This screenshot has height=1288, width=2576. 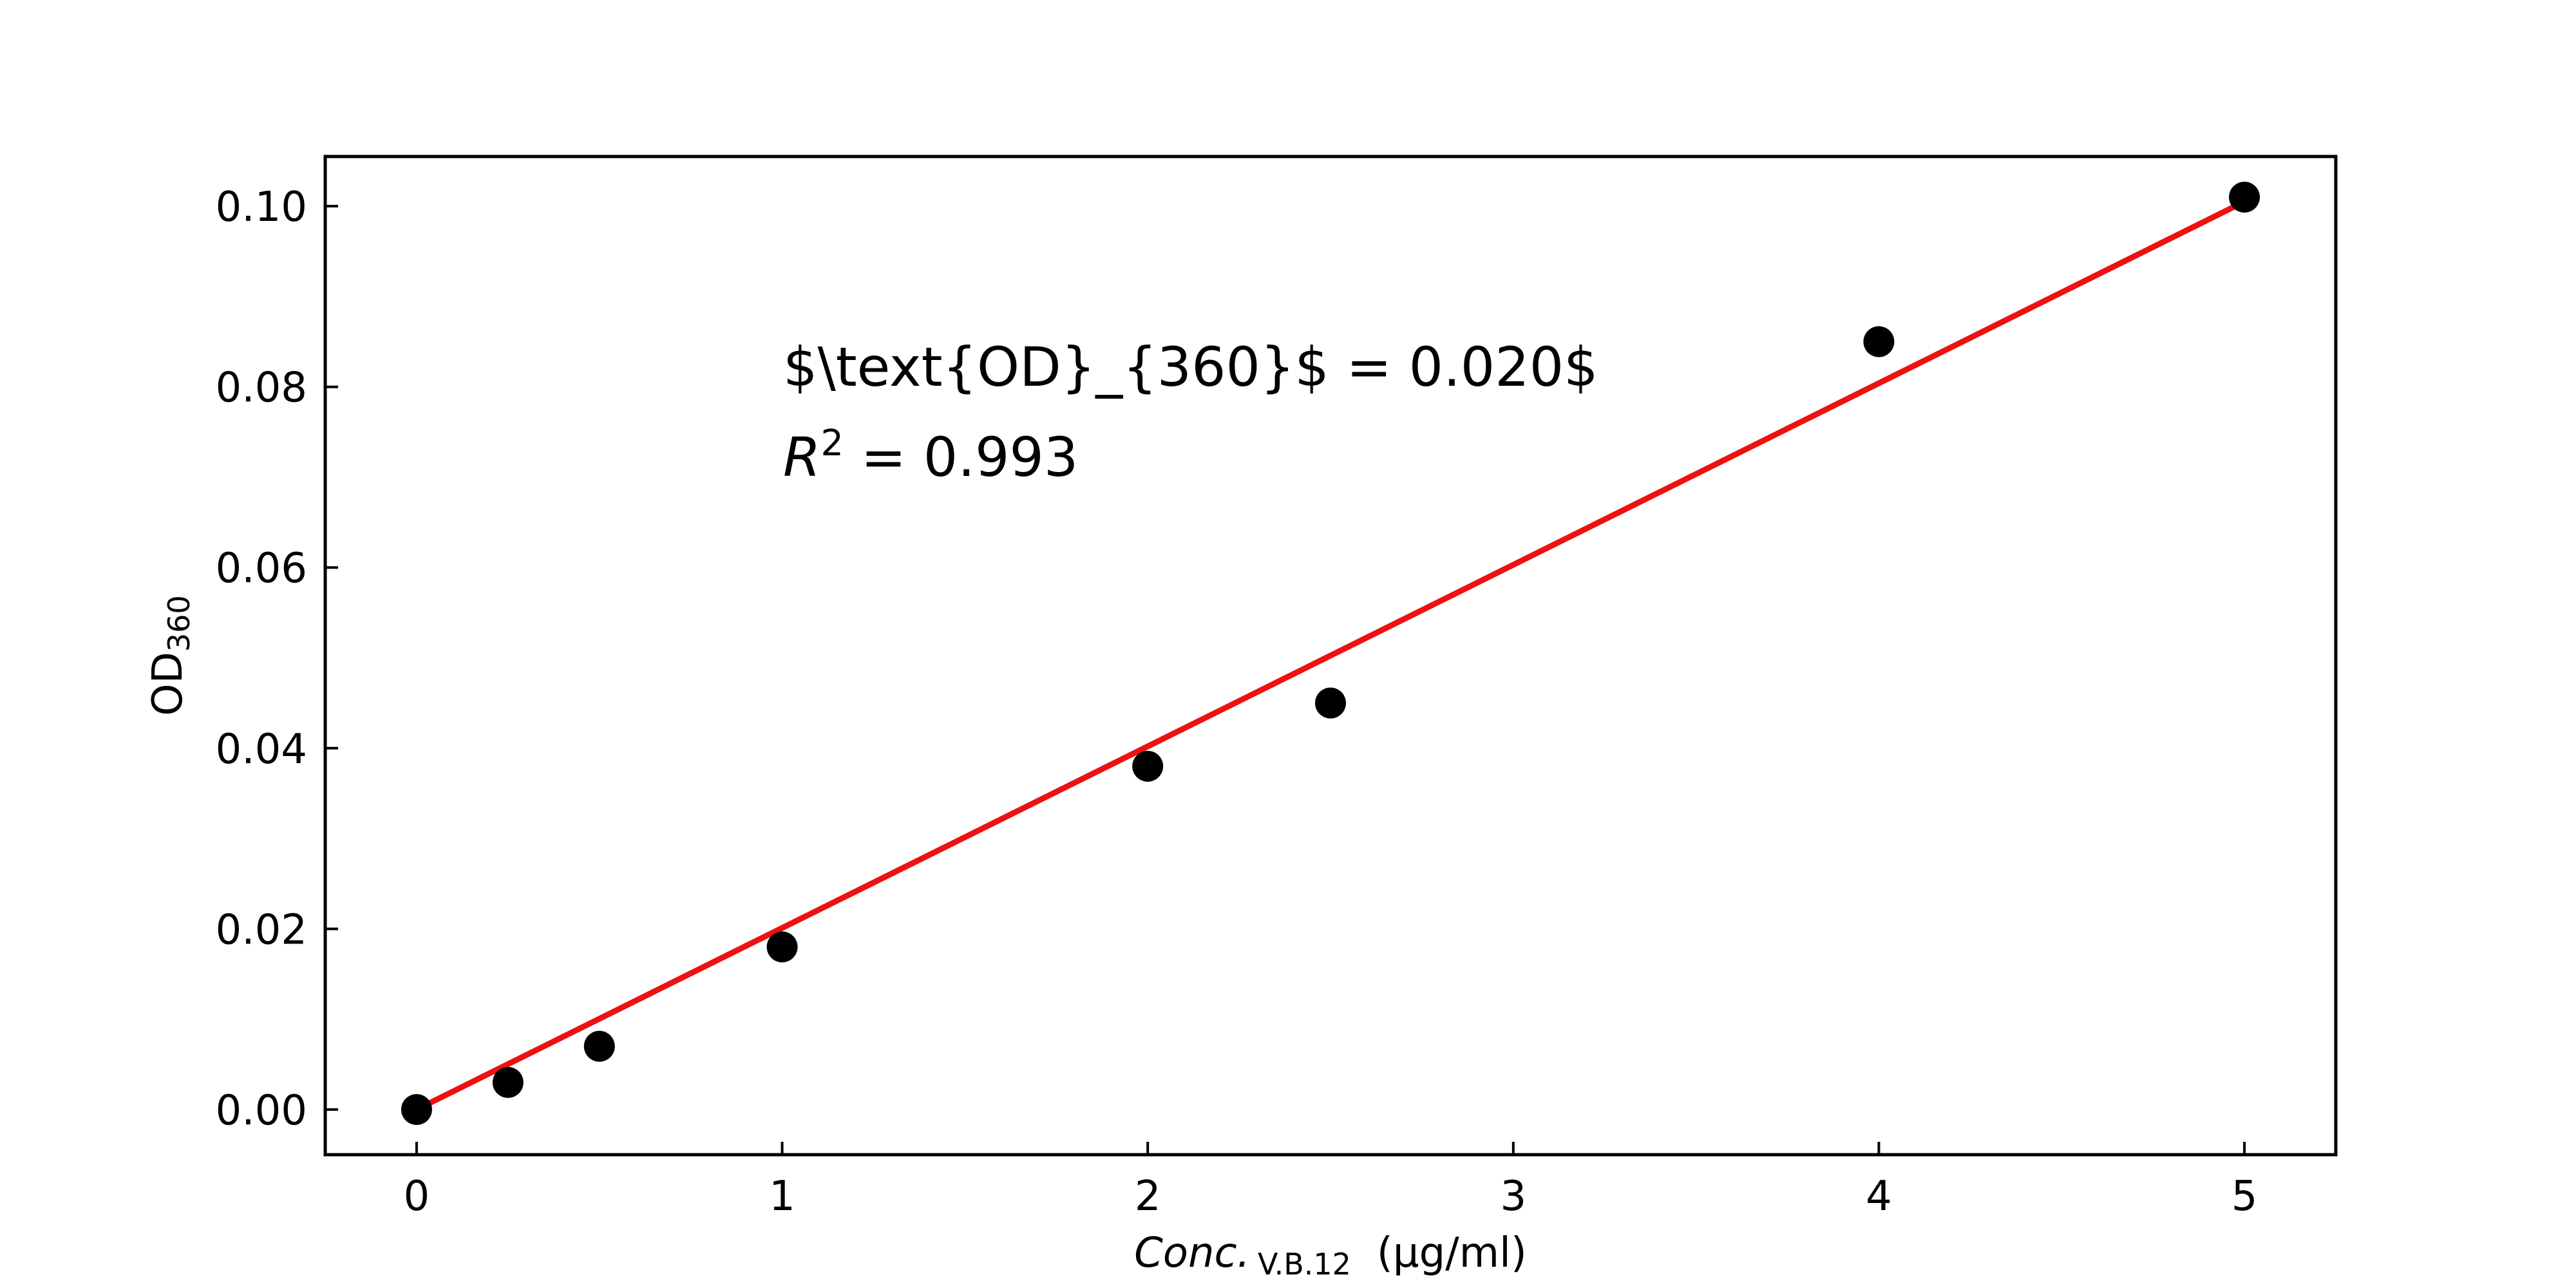 I want to click on x-tick-label: 1, so click(x=782, y=1196).